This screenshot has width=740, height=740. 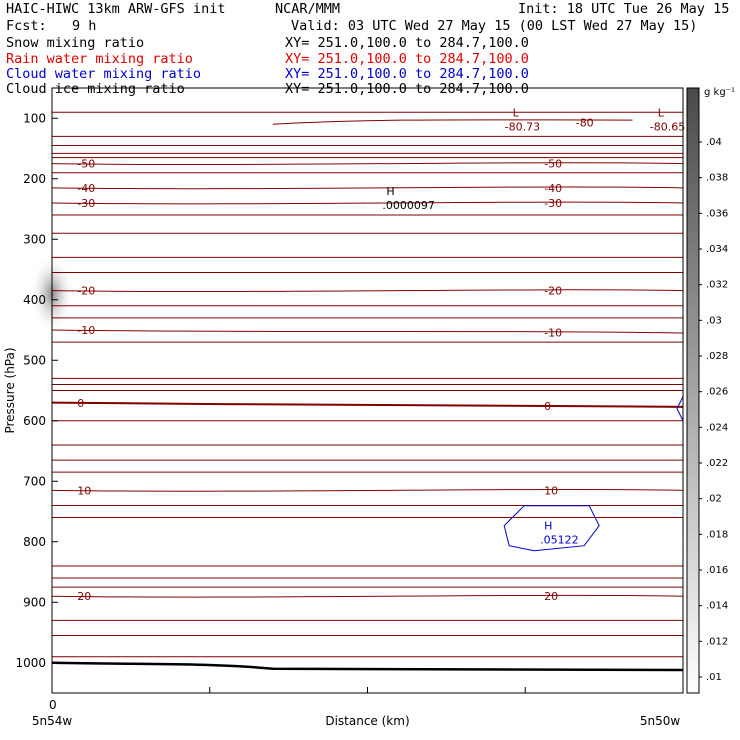 What do you see at coordinates (719, 92) in the screenshot?
I see `colorbar-unit: g kg⁻¹` at bounding box center [719, 92].